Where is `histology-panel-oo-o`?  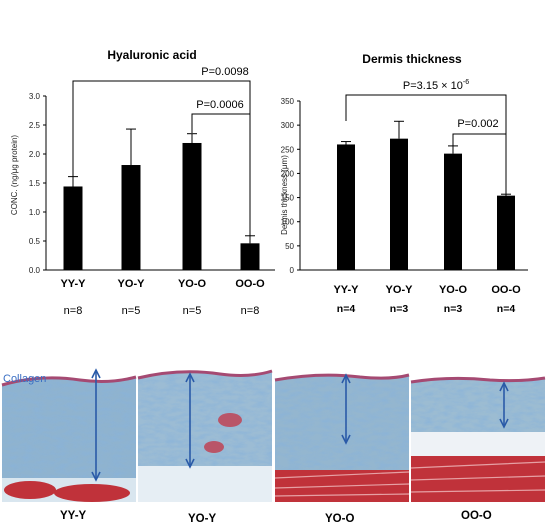
histology-panel-oo-o is located at coordinates (478, 434).